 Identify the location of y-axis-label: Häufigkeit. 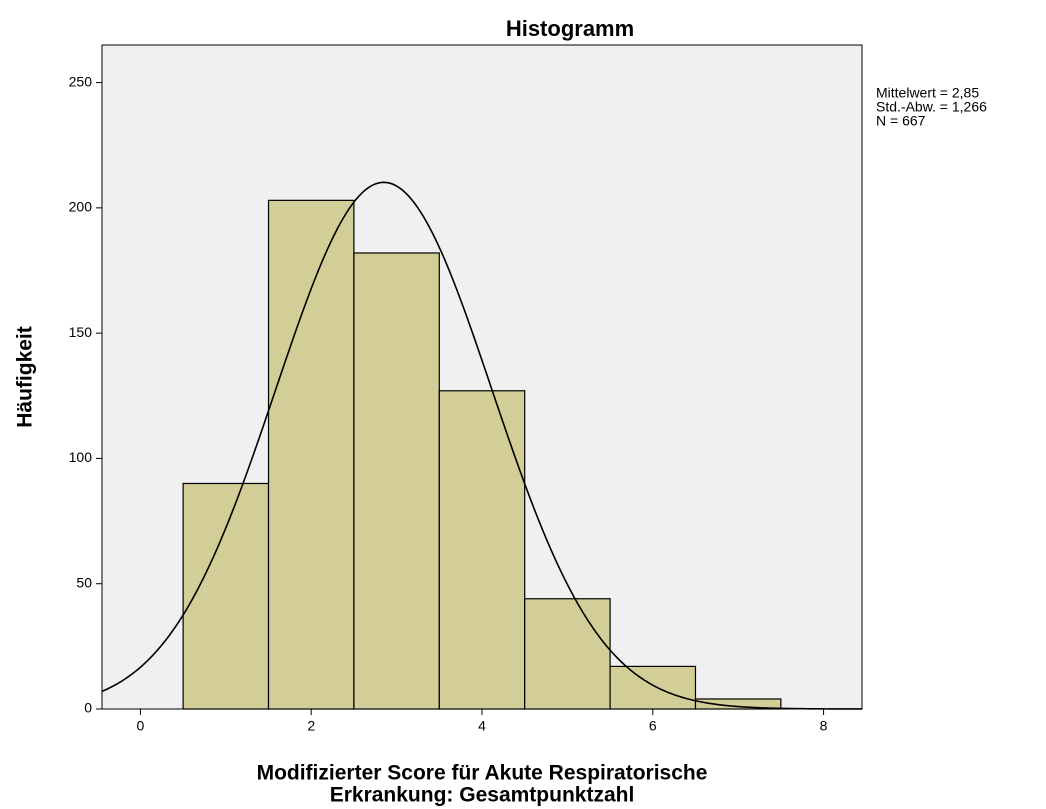
(25, 377).